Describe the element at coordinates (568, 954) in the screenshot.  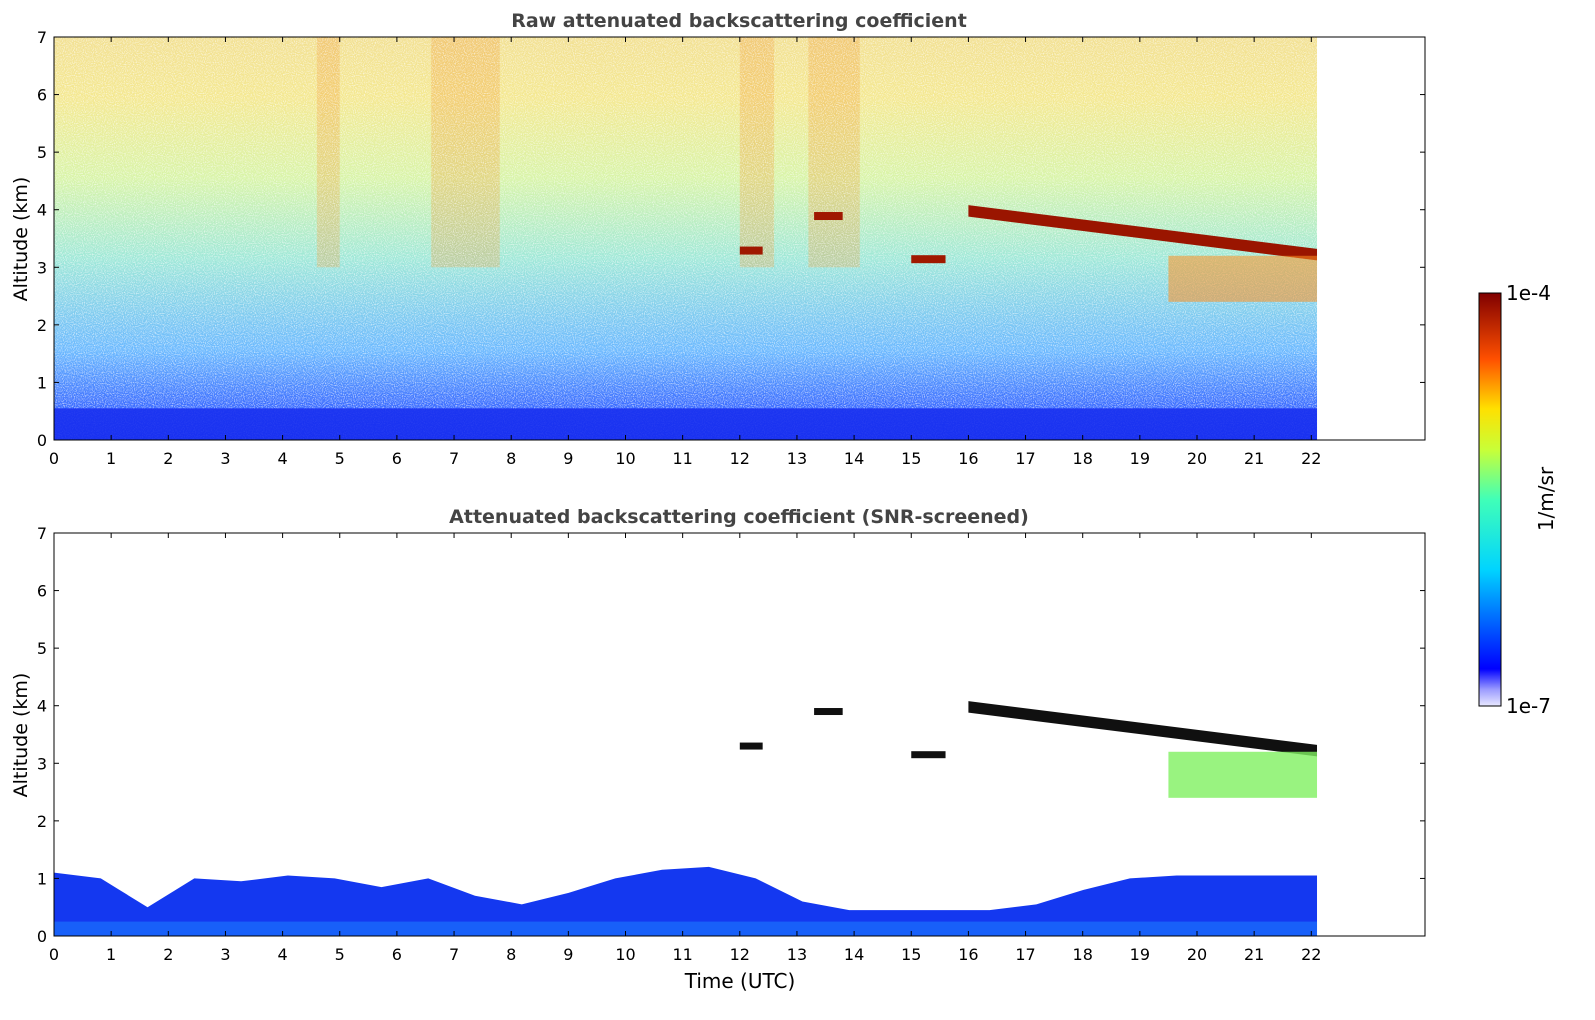
I see `bottom-x-tick-label: 9` at that location.